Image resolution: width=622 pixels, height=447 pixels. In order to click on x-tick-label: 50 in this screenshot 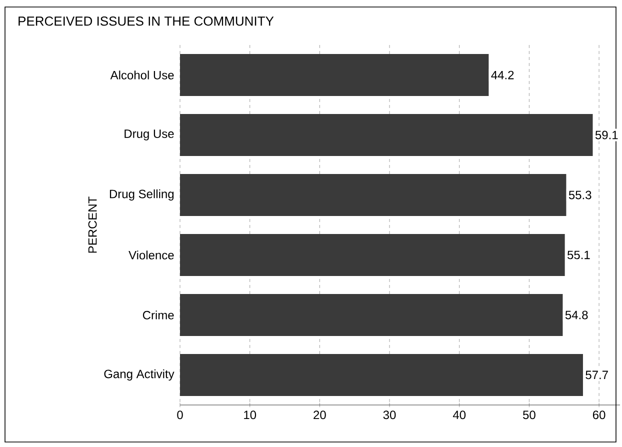, I will do `click(529, 415)`.